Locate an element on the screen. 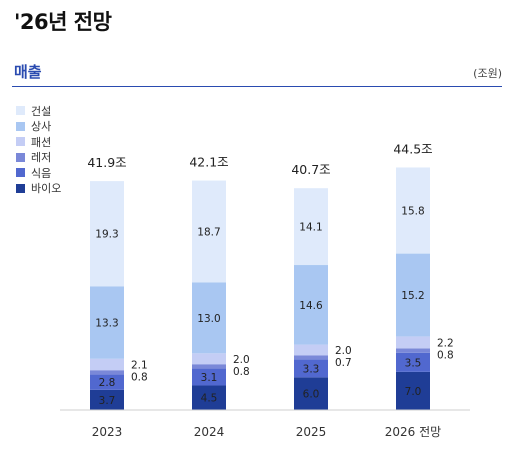  data-label: 13.3 is located at coordinates (106, 324).